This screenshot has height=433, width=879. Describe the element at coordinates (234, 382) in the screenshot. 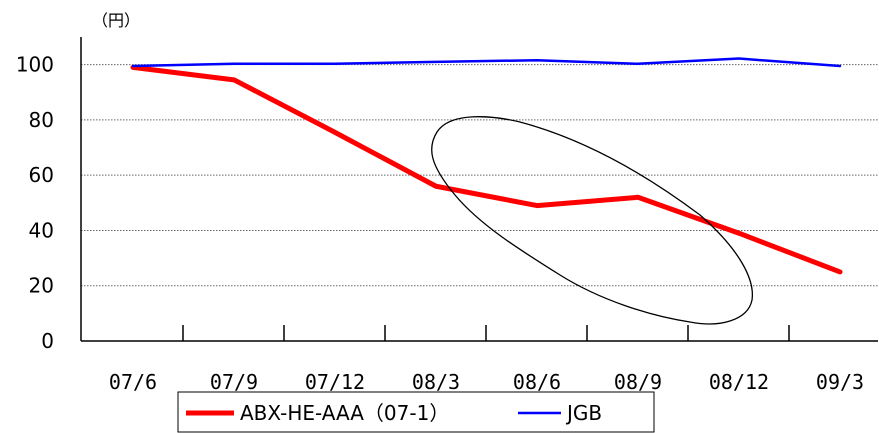

I see `x-tick-label-1: 07/9` at that location.